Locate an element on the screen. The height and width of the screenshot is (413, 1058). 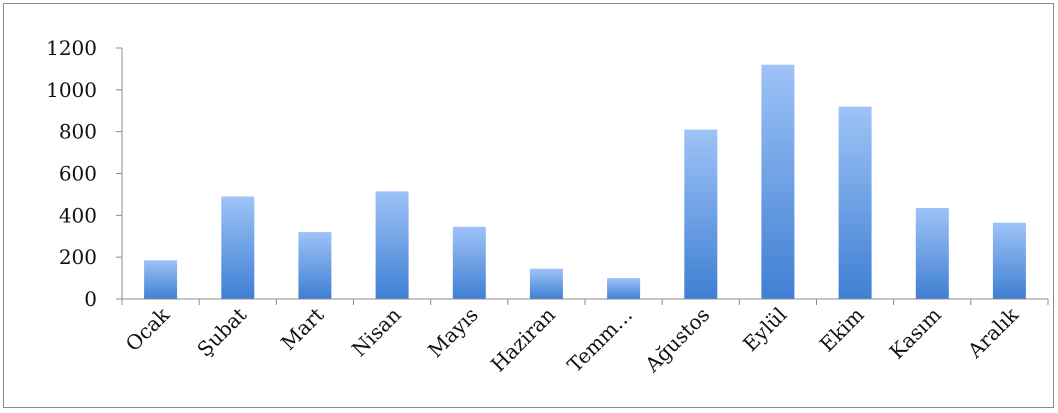
y-tick-label: 200 is located at coordinates (78, 257).